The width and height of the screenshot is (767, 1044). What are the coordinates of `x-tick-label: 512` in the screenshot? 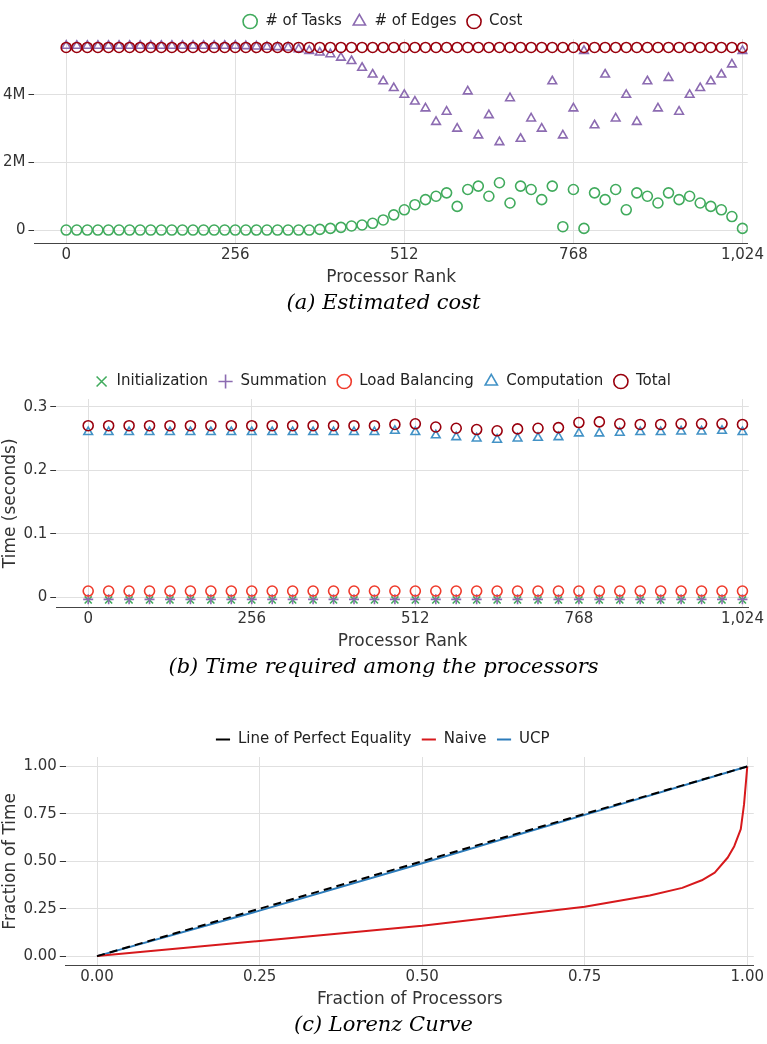 It's located at (415, 618).